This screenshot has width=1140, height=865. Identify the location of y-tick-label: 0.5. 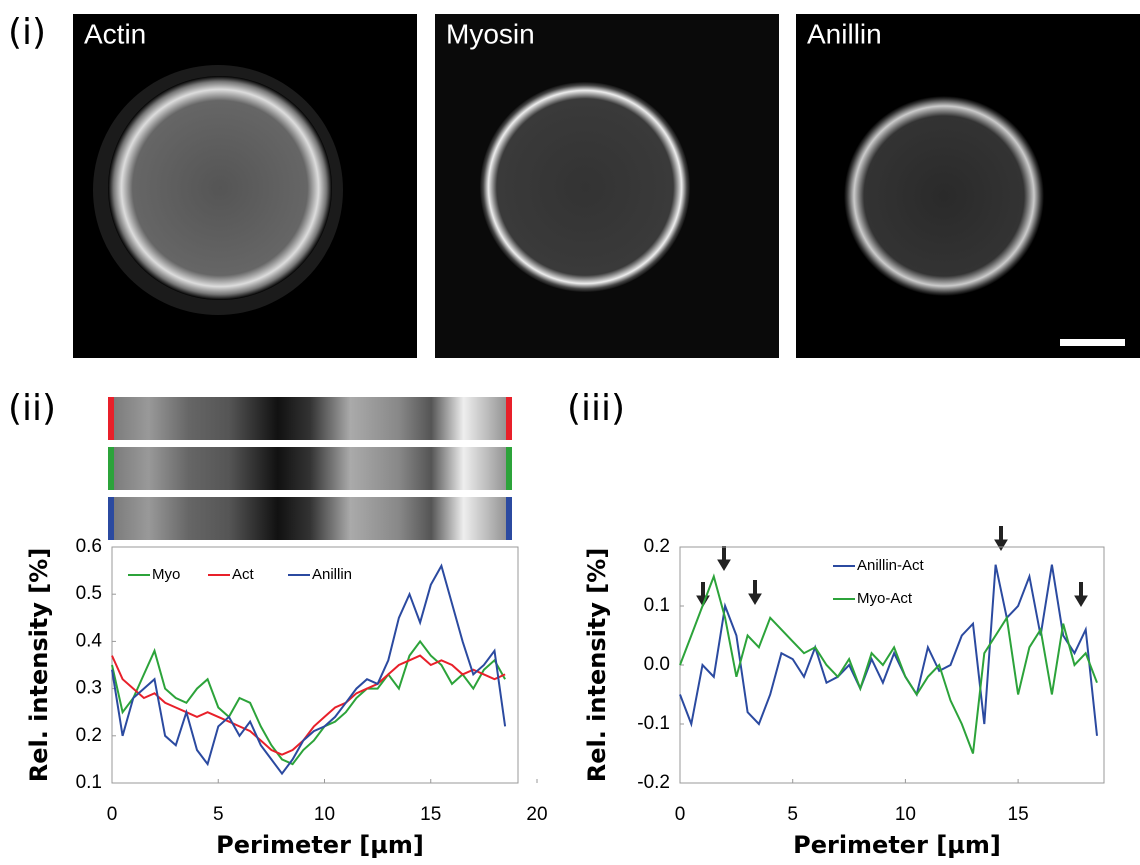
(89, 593).